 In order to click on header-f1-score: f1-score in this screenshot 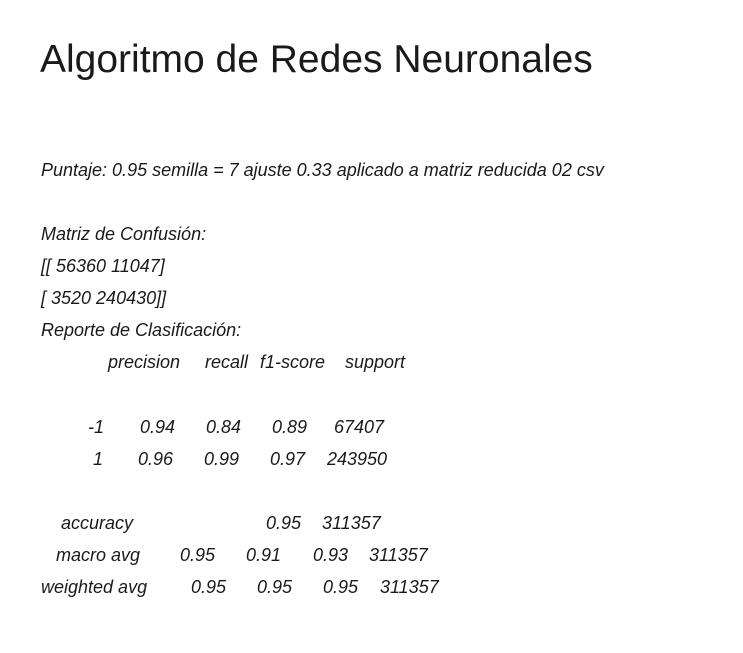, I will do `click(293, 362)`.